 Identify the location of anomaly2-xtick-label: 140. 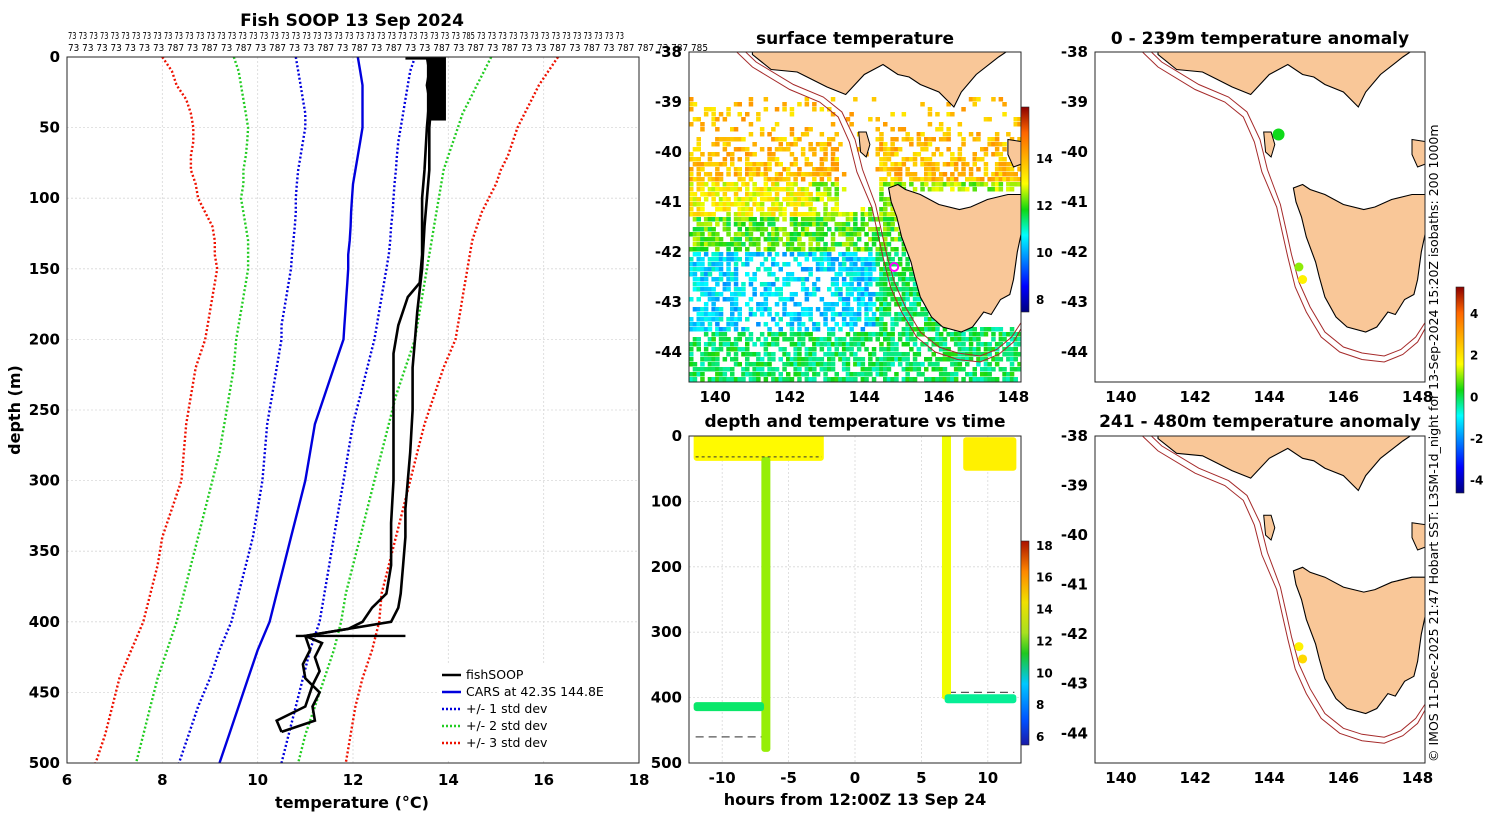
(1120, 778).